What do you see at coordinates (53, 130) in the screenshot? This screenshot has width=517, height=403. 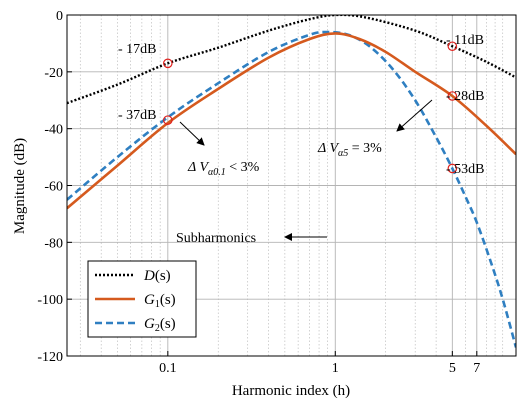 I see `y-tick-label: -40` at bounding box center [53, 130].